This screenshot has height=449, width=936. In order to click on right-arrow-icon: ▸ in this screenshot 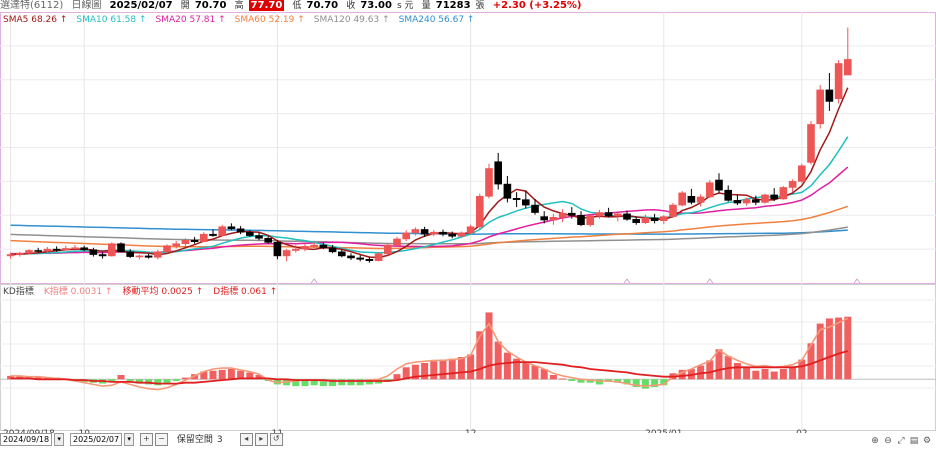, I will do `click(261, 439)`.